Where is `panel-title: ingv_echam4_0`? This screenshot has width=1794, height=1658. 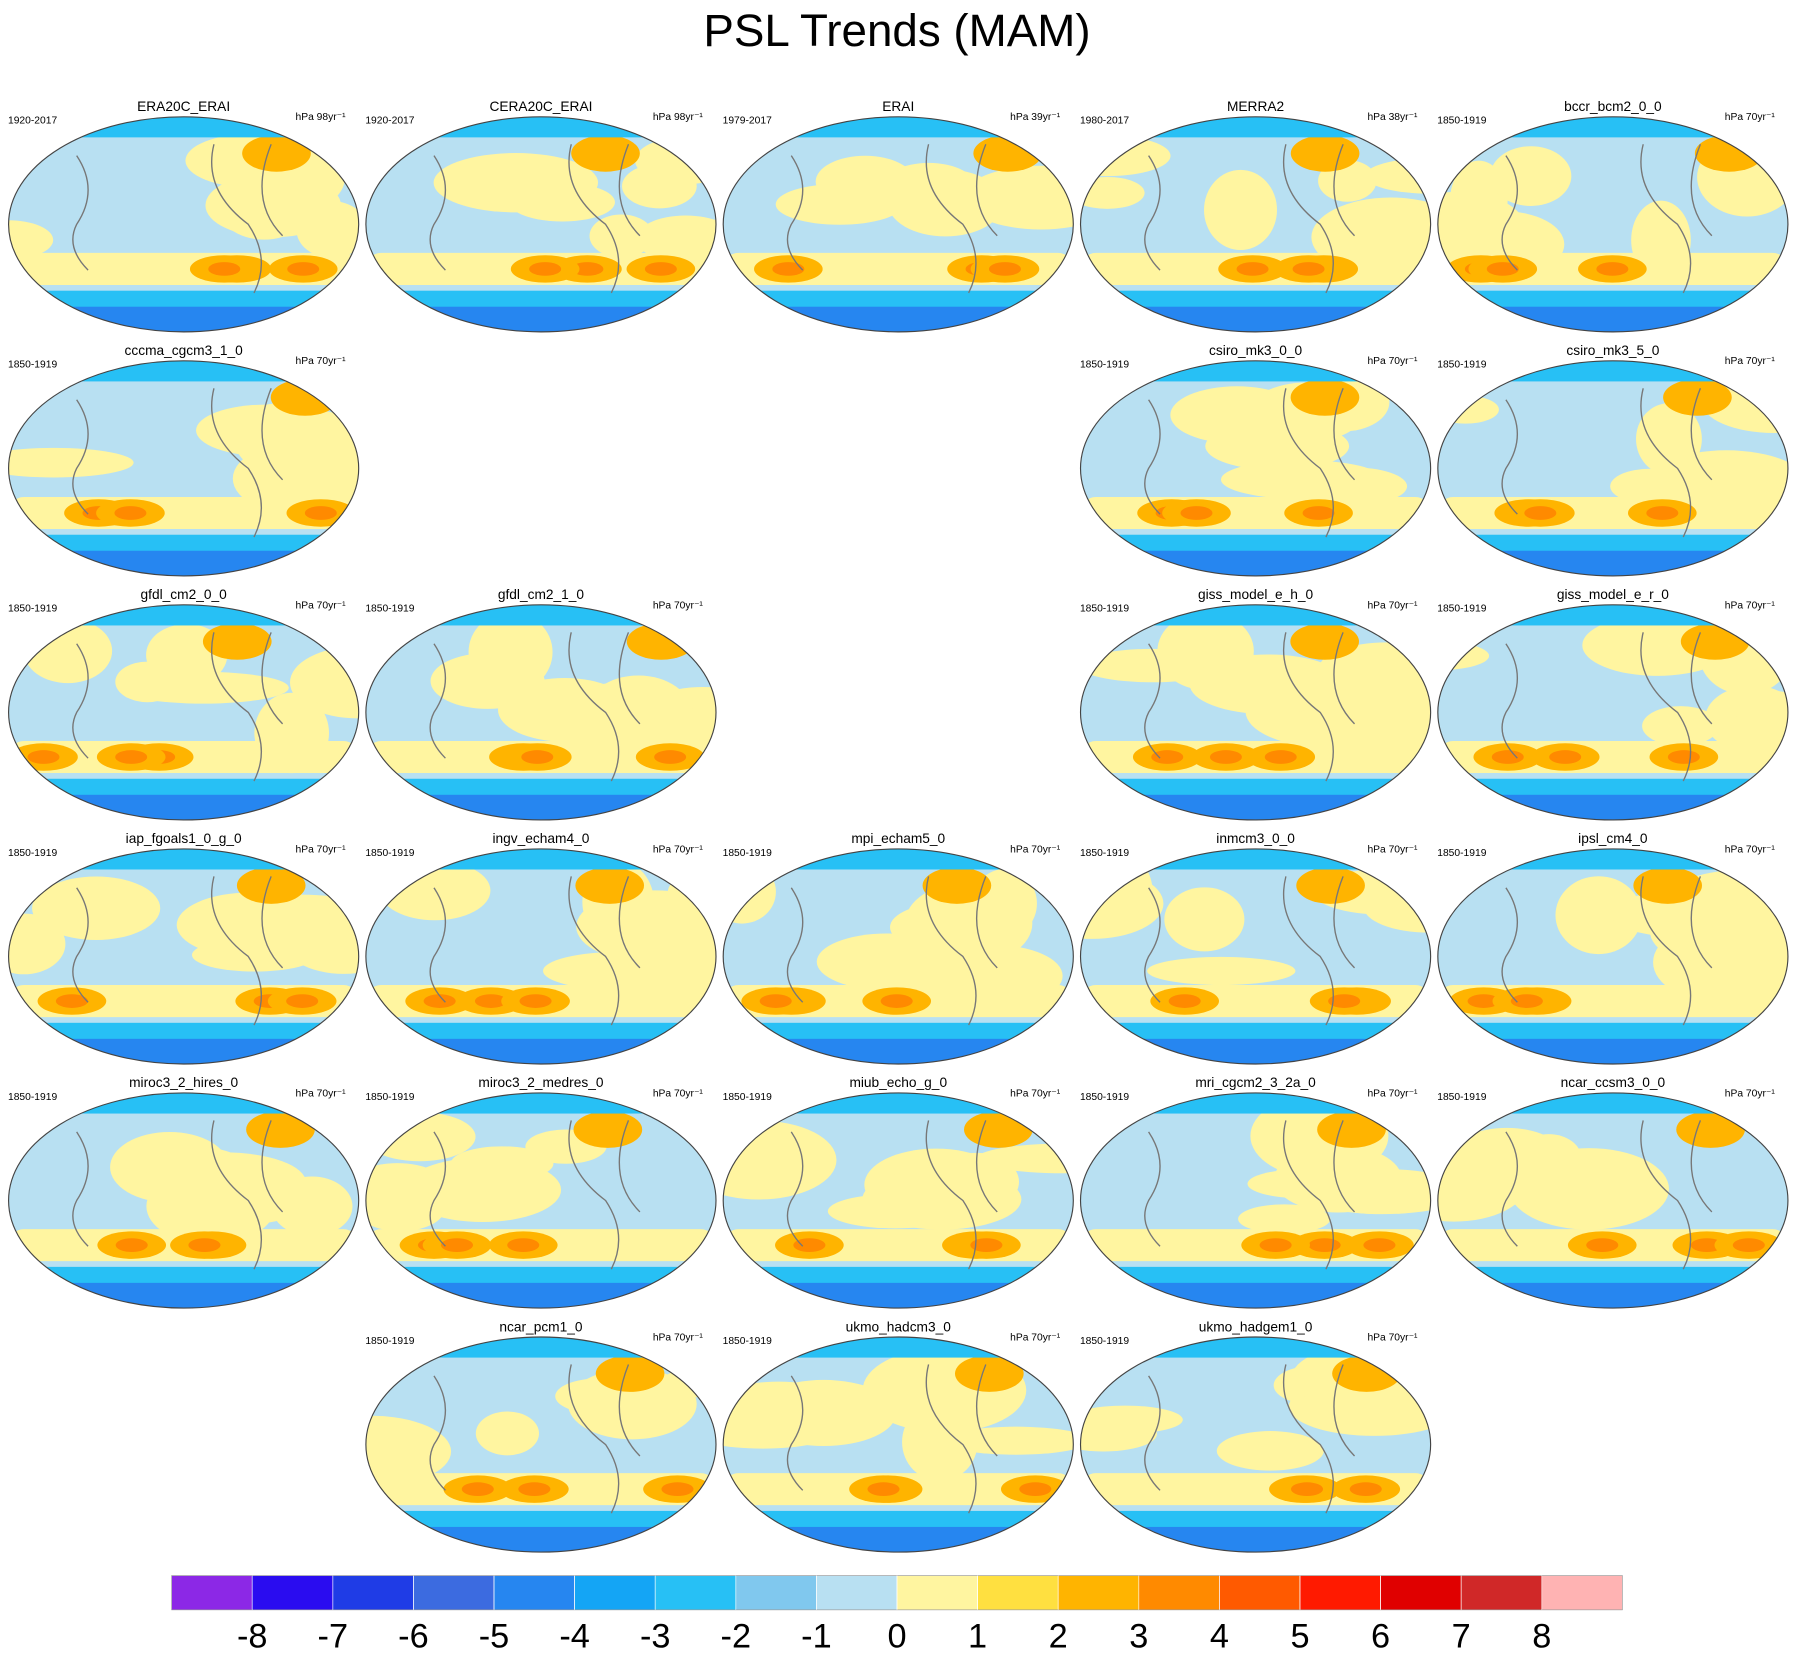 panel-title: ingv_echam4_0 is located at coordinates (541, 838).